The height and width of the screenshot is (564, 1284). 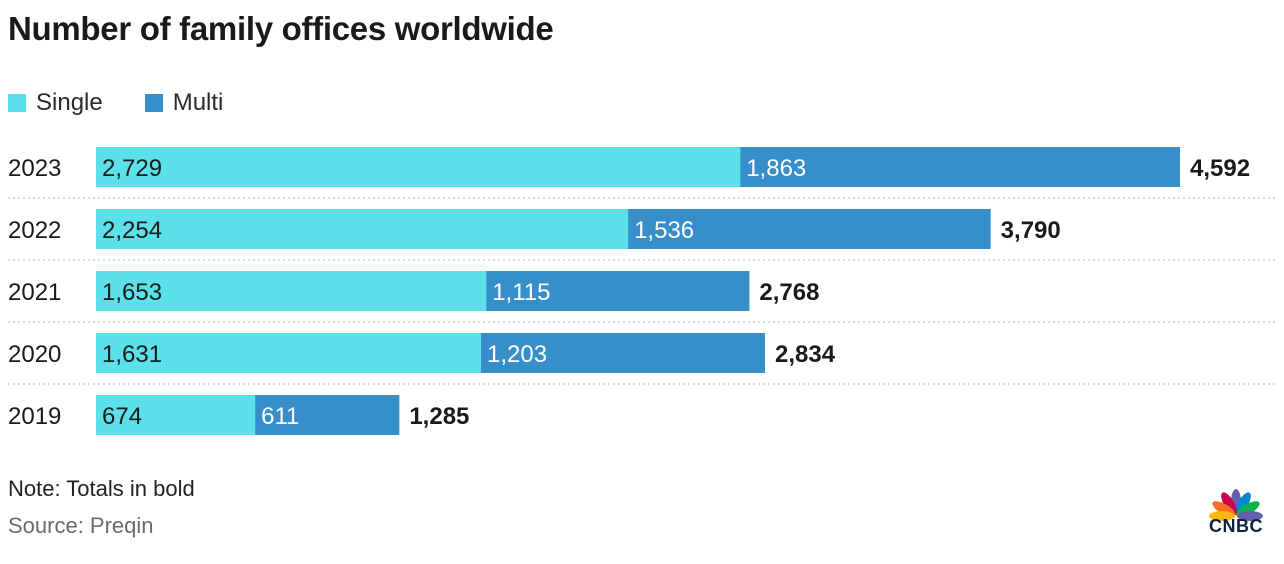 I want to click on data-label-single-2020: 1,631, so click(x=132, y=354).